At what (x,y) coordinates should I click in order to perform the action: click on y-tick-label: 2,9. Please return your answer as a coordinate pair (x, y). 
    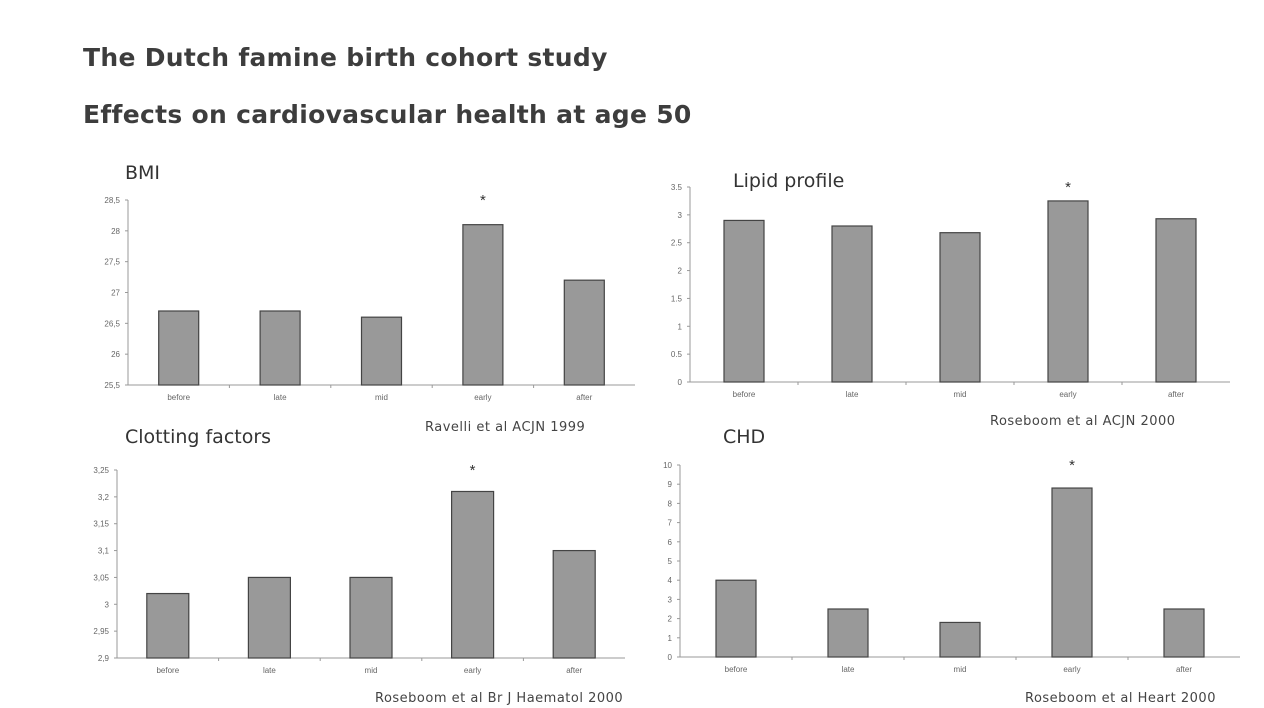
    Looking at the image, I should click on (104, 658).